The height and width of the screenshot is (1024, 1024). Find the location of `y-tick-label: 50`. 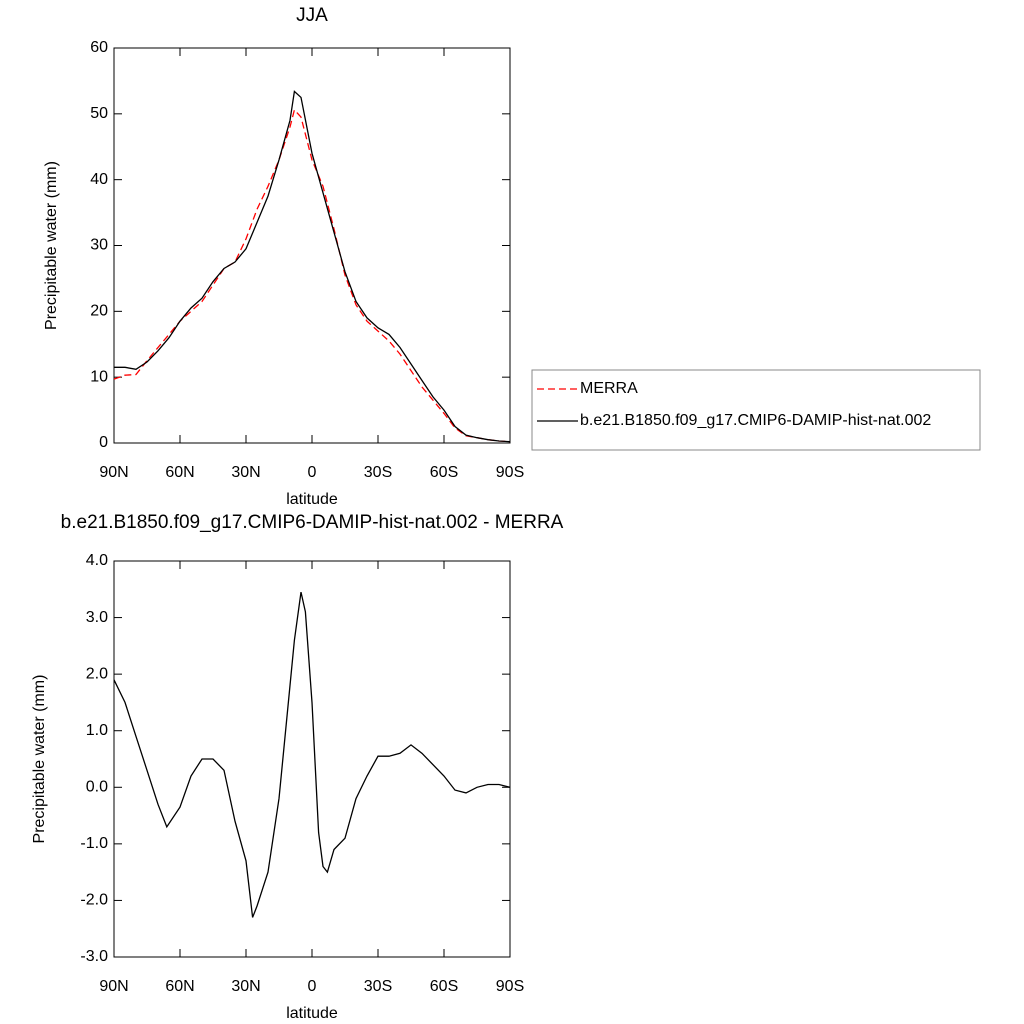

y-tick-label: 50 is located at coordinates (99, 113).